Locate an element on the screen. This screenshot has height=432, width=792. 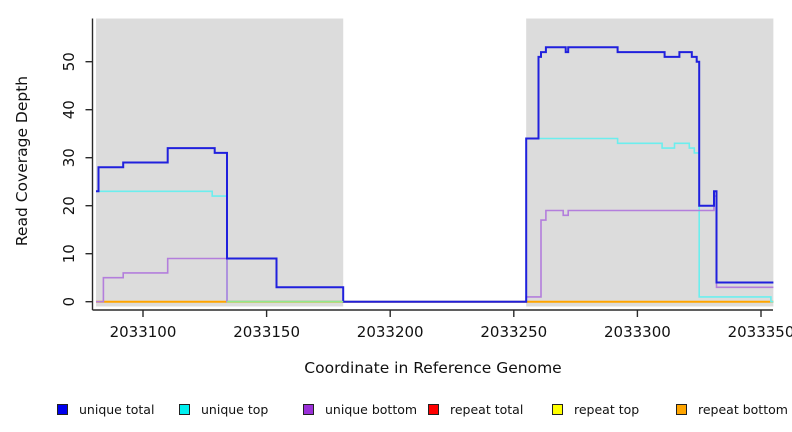
legend-label: unique total is located at coordinates (117, 409).